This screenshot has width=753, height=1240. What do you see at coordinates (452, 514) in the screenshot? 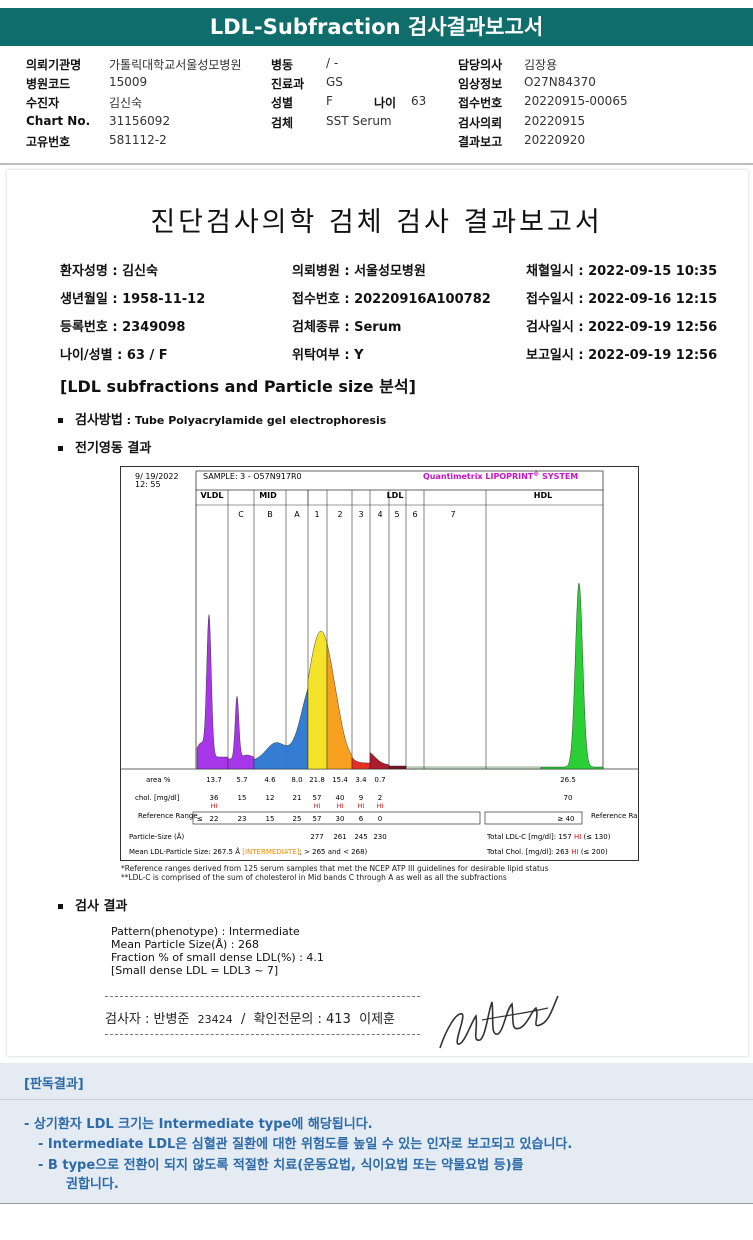
I see `band-label: 7` at bounding box center [452, 514].